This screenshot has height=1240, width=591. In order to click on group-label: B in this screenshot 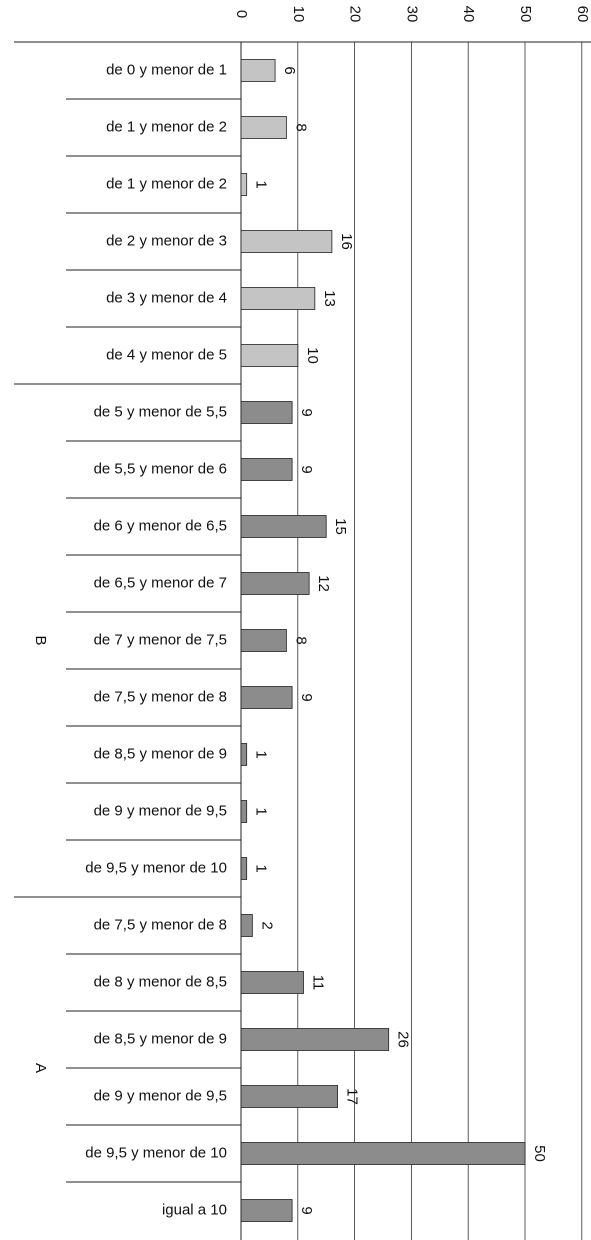, I will do `click(40, 640)`.